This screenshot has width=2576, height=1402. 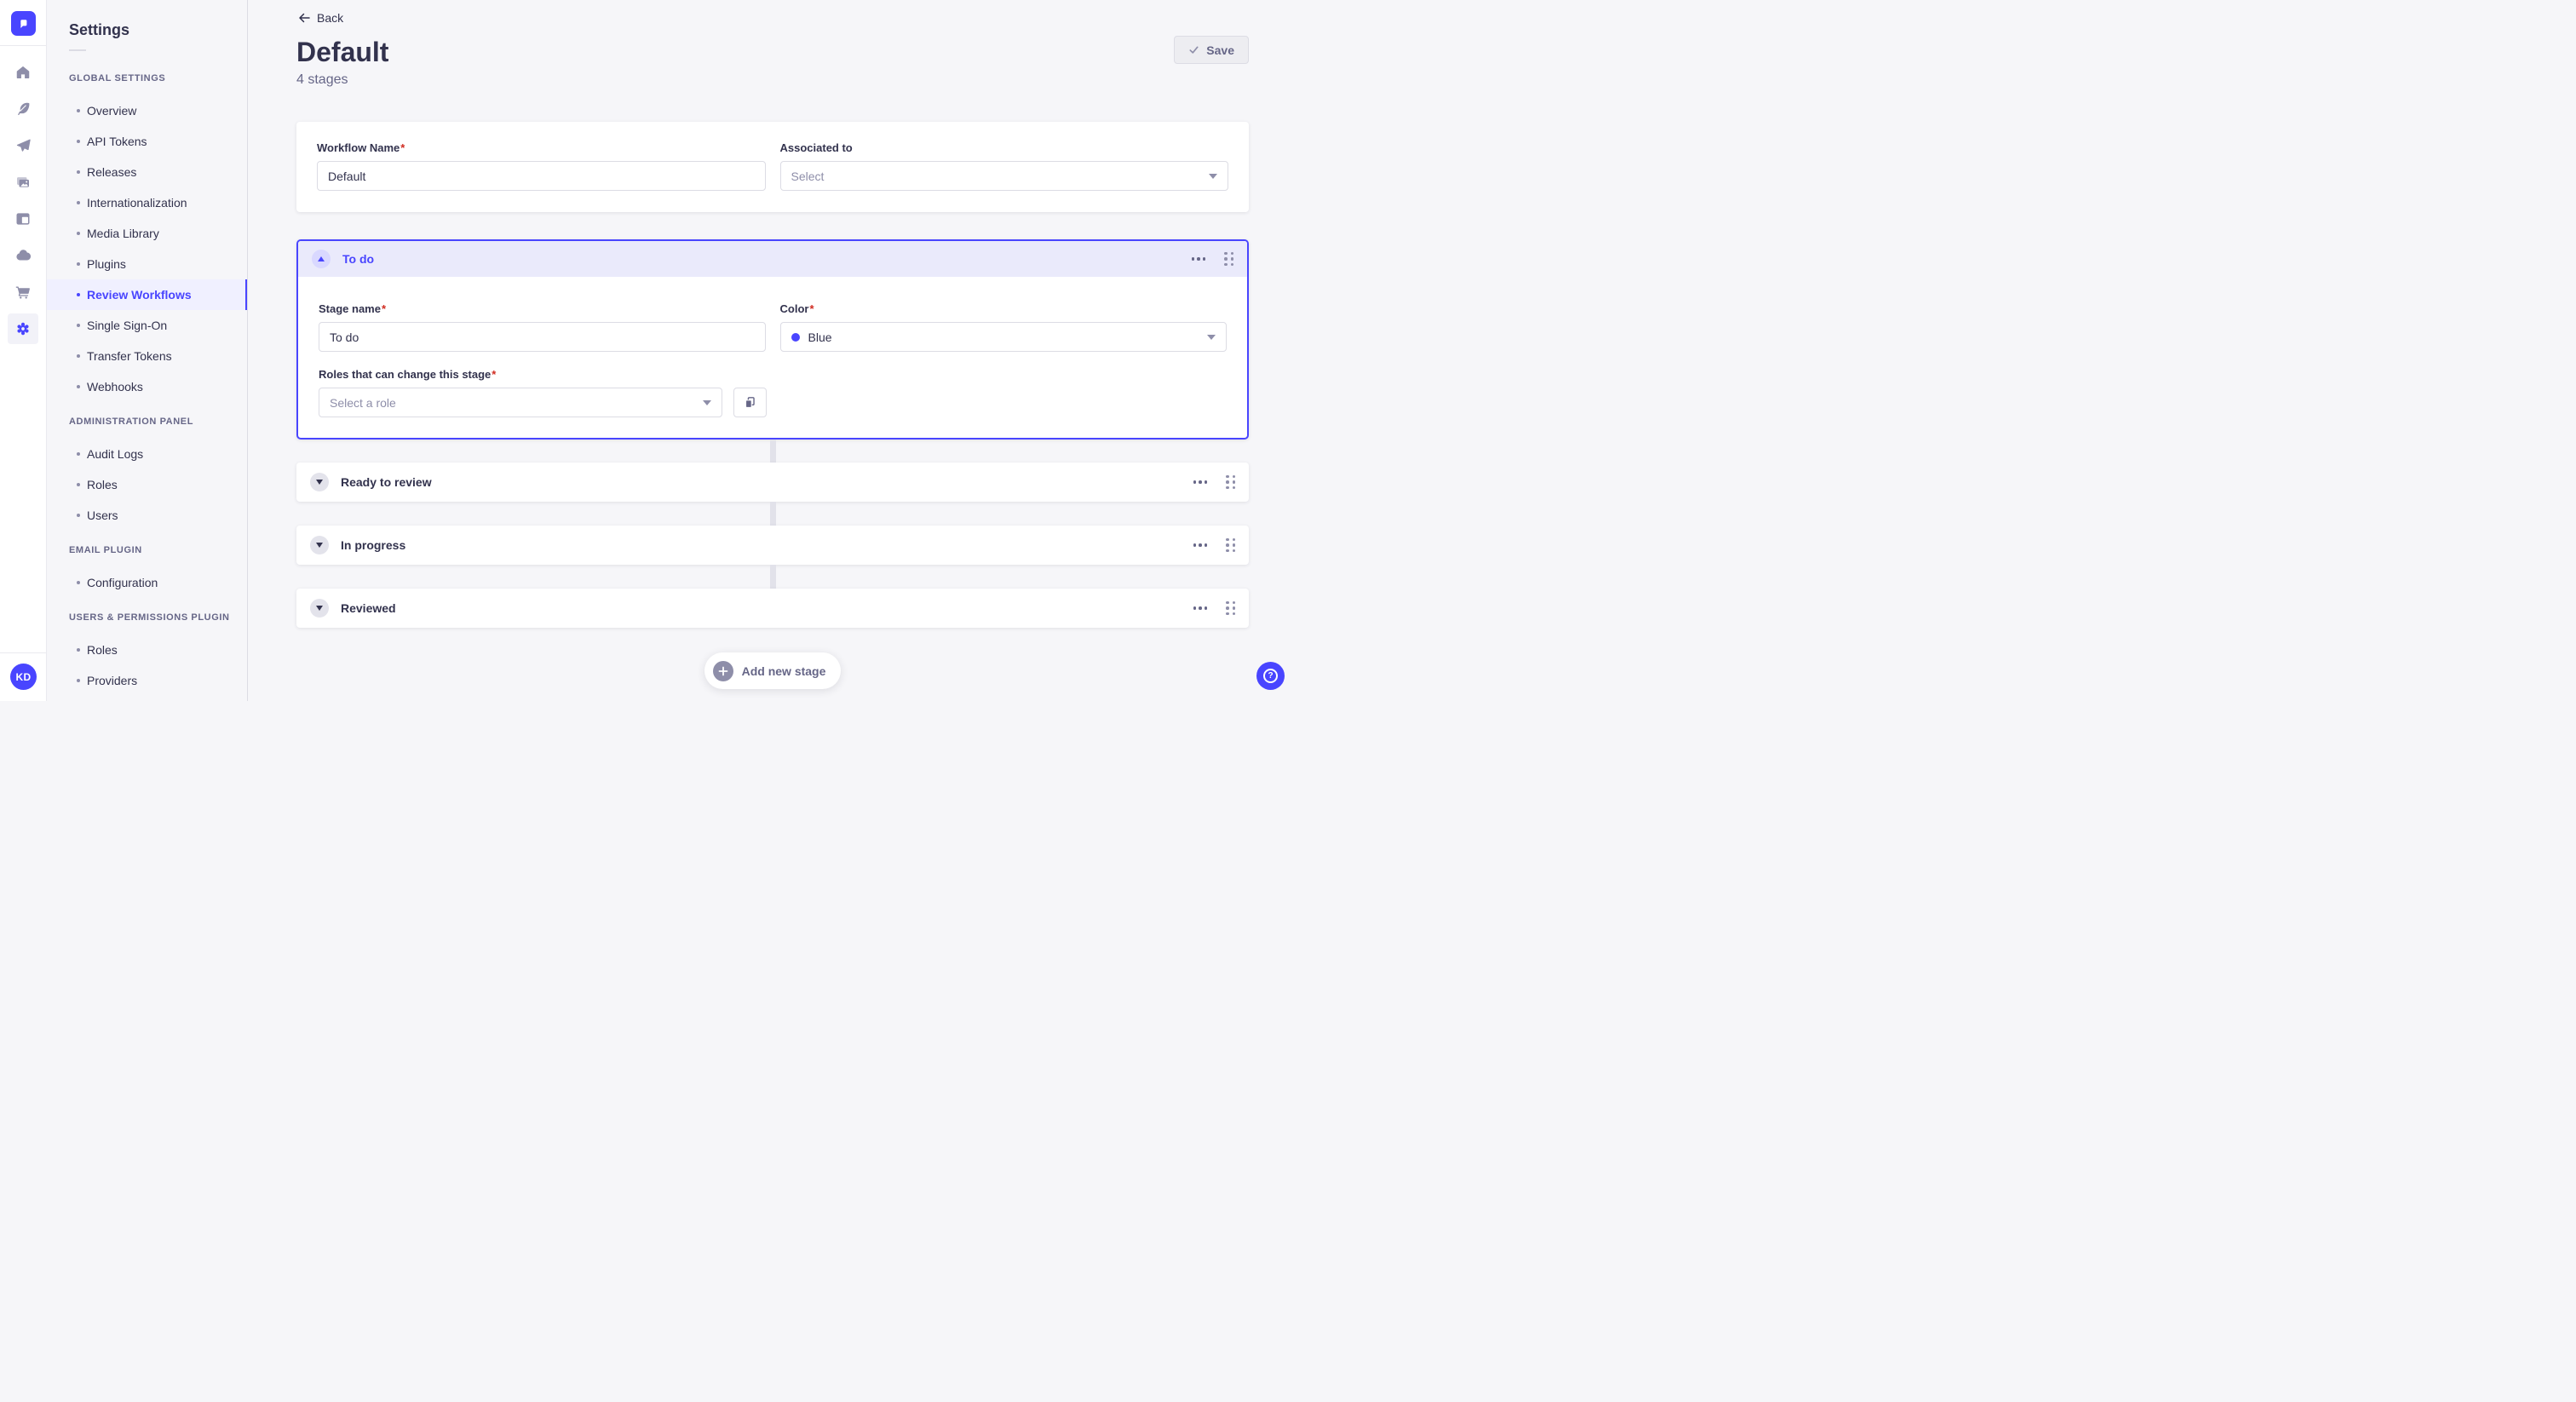 What do you see at coordinates (23, 145) in the screenshot?
I see `paper-plane-icon` at bounding box center [23, 145].